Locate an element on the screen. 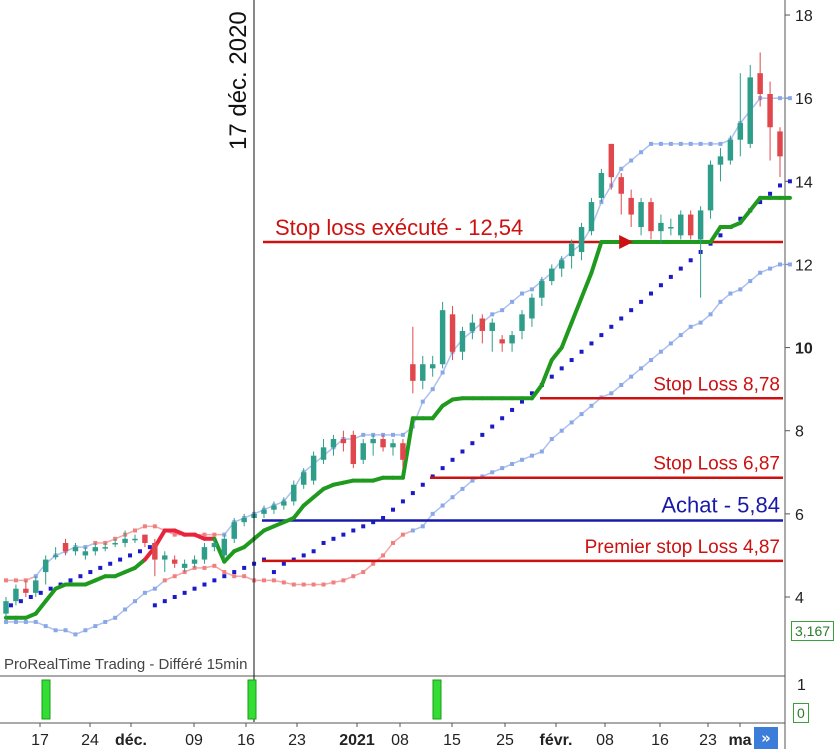 The image size is (840, 749). y-tick-label: 4 is located at coordinates (799, 598).